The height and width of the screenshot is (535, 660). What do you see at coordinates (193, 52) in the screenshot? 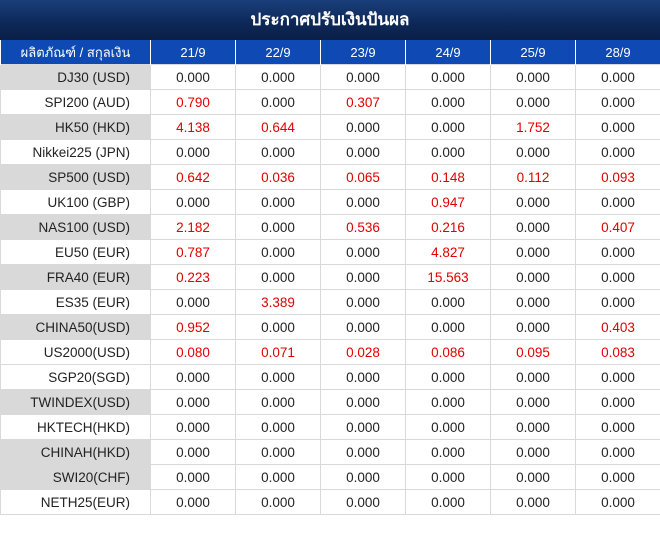
I see `column-header-date: 21/9` at bounding box center [193, 52].